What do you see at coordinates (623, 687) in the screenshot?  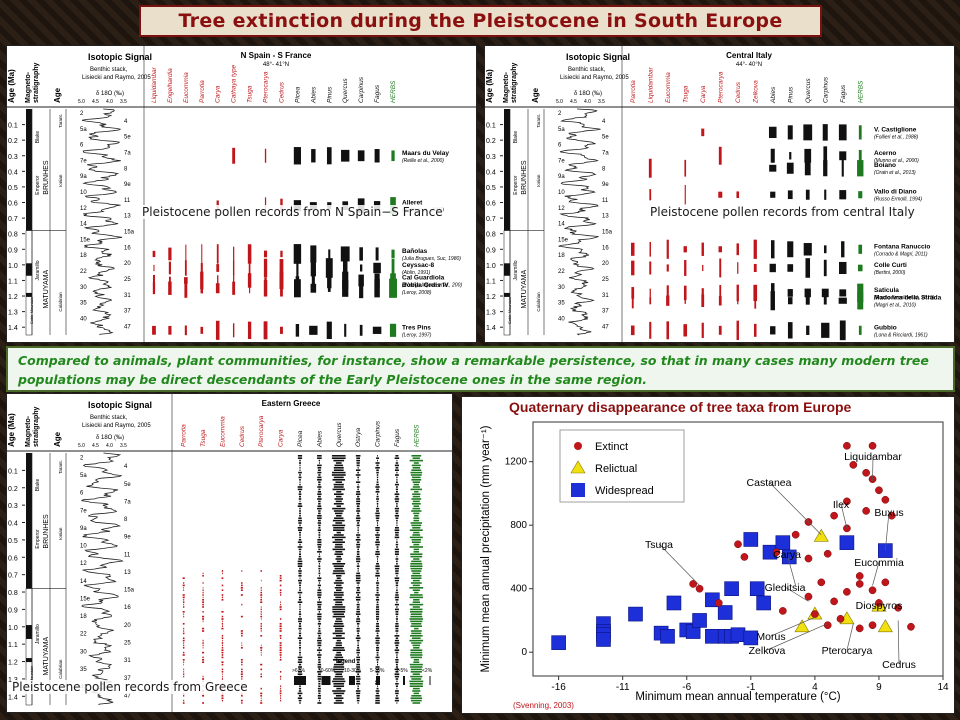 I see `x-tick-label: -11` at bounding box center [623, 687].